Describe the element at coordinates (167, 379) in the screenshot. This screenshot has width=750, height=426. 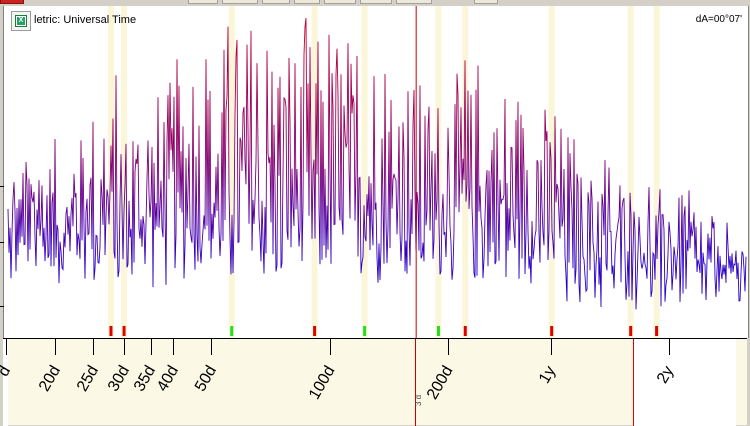
I see `axis-tick-label: 40d` at that location.